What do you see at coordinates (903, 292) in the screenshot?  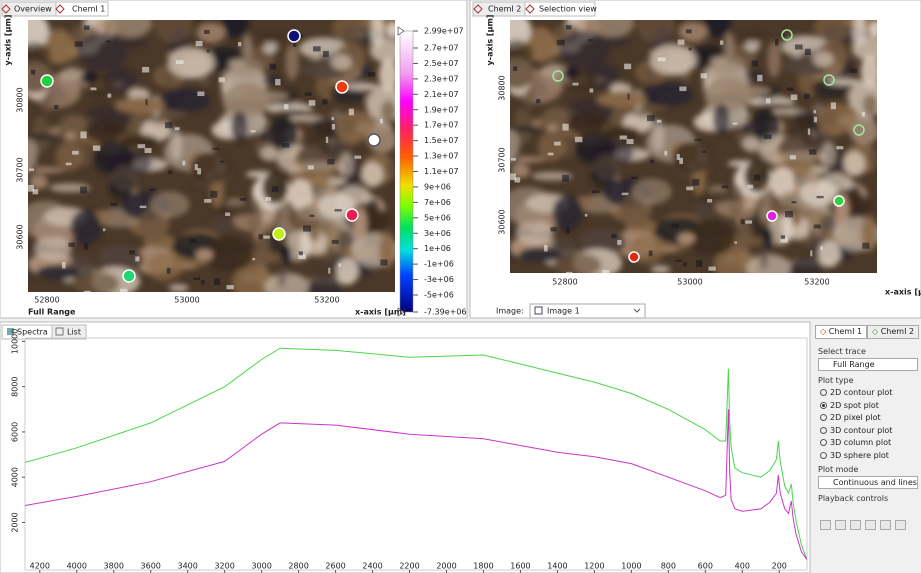 I see `x-axis-label: x-axis [µm]` at bounding box center [903, 292].